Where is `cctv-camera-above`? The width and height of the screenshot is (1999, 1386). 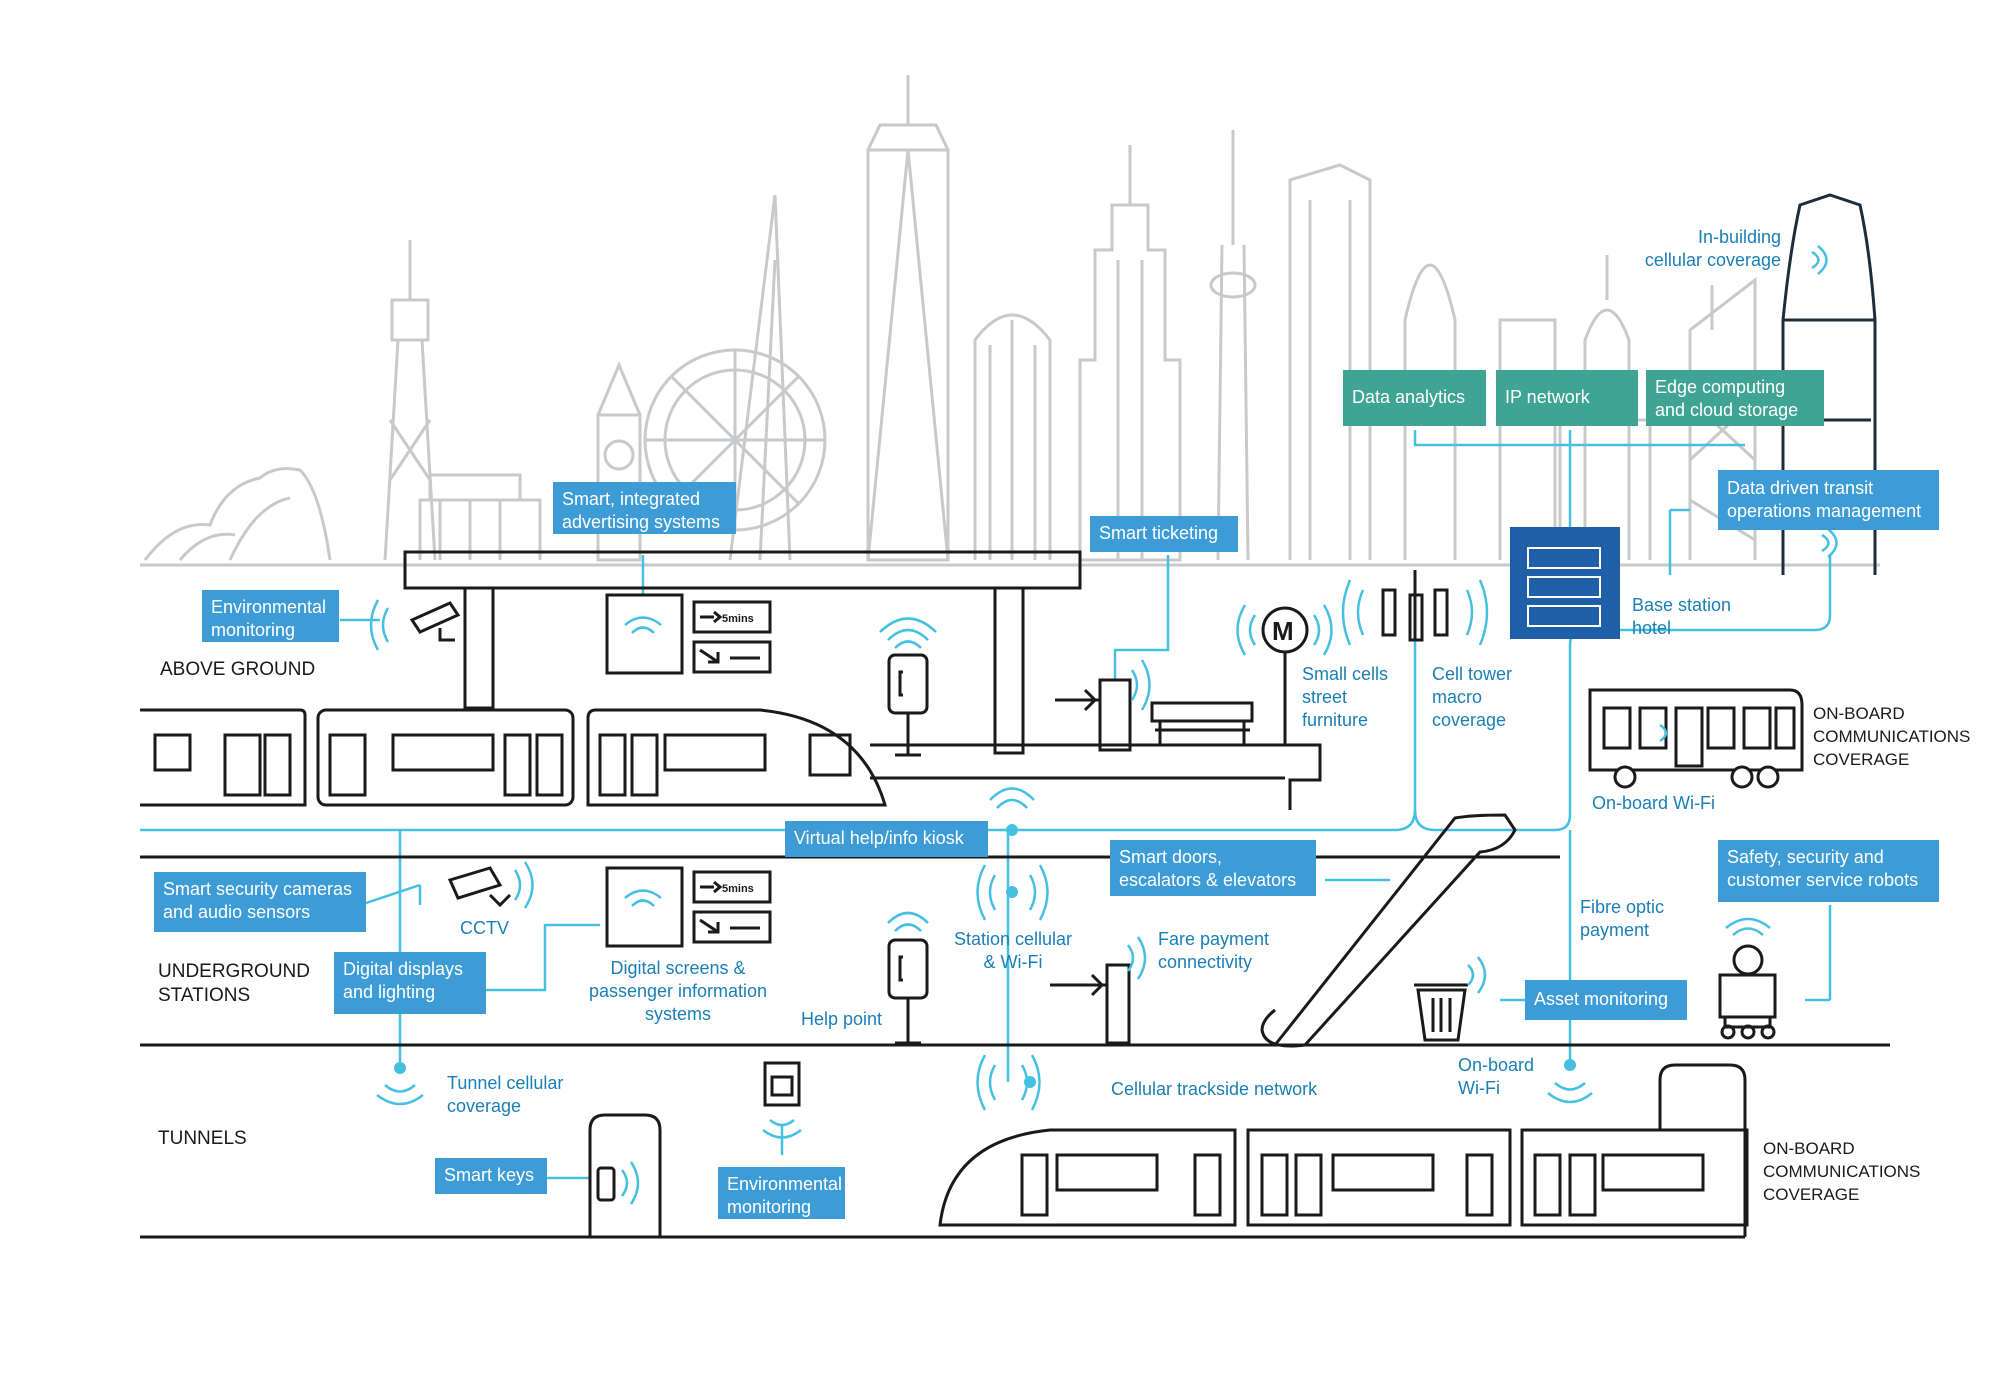
cctv-camera-above is located at coordinates (435, 621).